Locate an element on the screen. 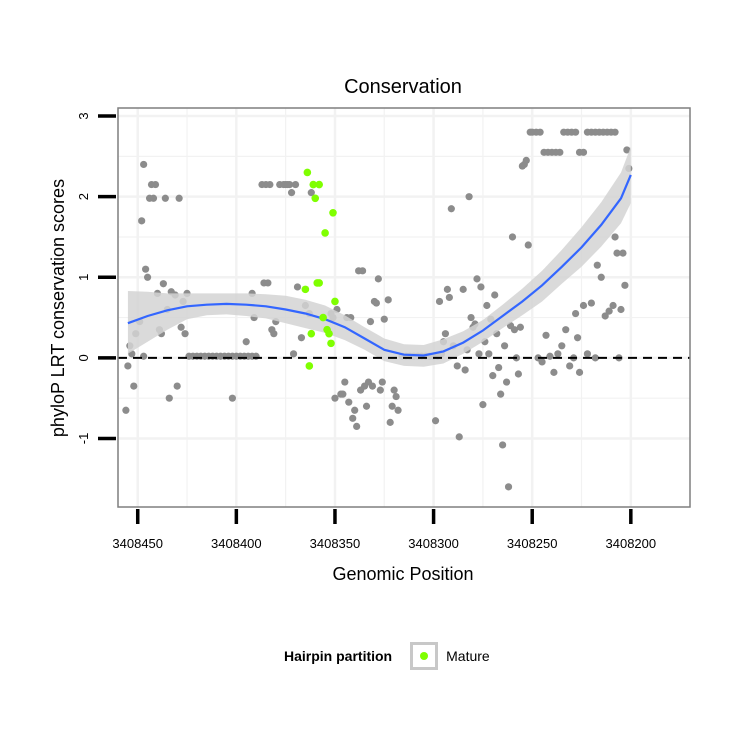 This screenshot has width=750, height=750. series-mature is located at coordinates (320, 269).